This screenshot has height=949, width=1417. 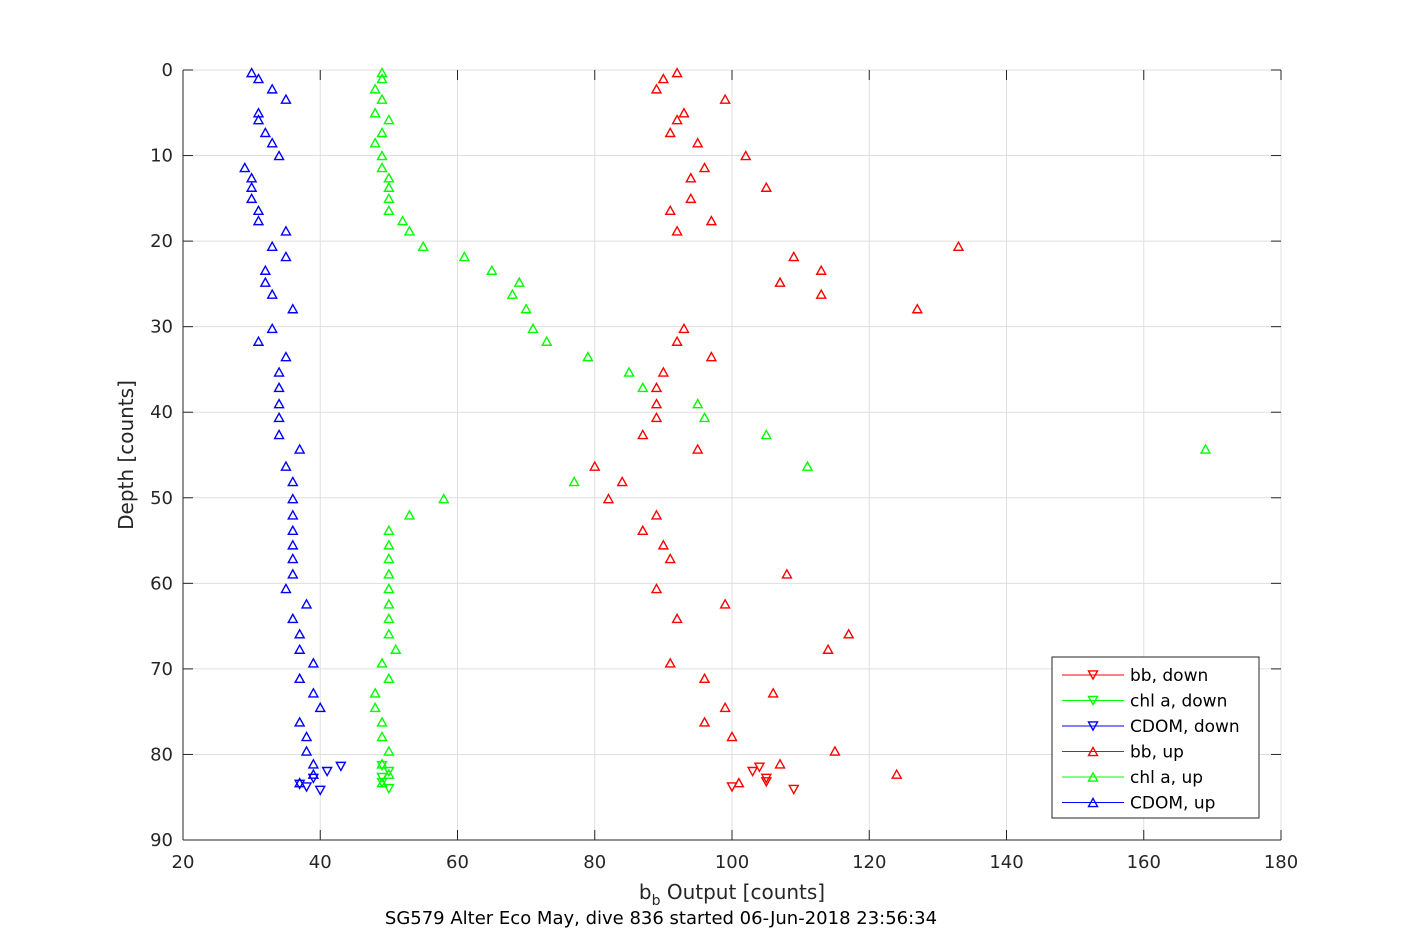 I want to click on y-tick-label: 50, so click(x=161, y=498).